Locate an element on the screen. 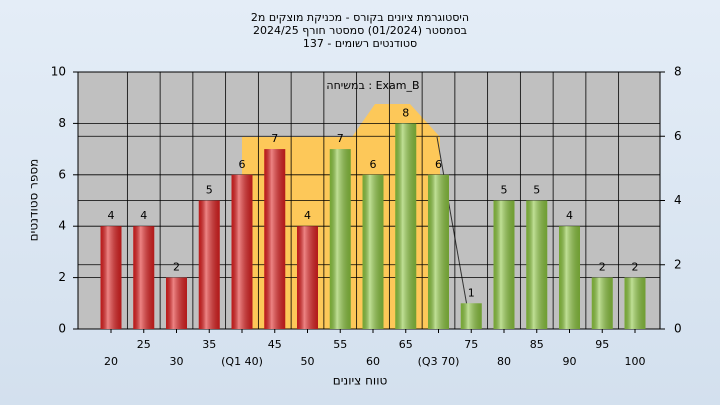 Image resolution: width=720 pixels, height=405 pixels. y-tick-label: 10 is located at coordinates (58, 72).